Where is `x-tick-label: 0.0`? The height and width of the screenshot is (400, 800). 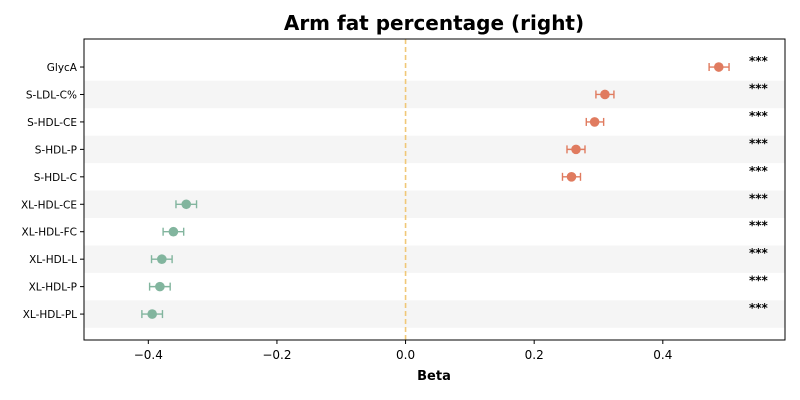 x-tick-label: 0.0 is located at coordinates (405, 355).